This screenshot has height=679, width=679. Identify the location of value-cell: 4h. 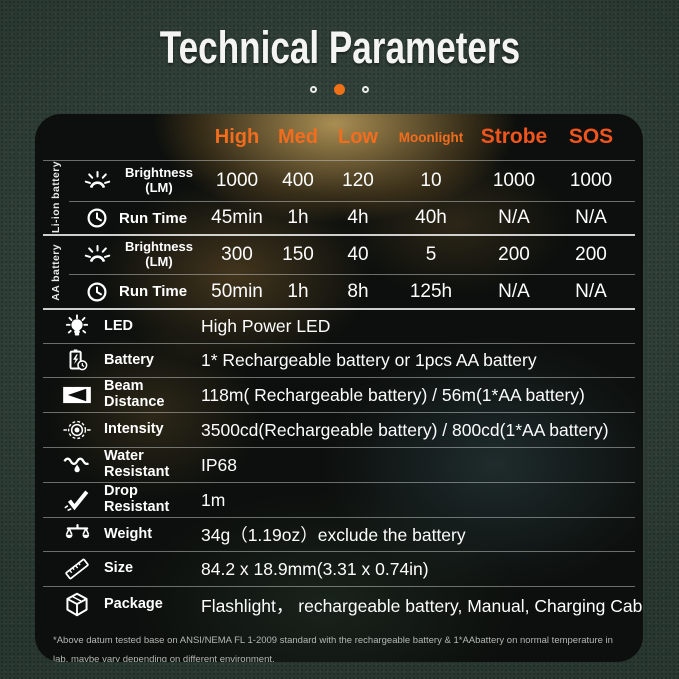
(358, 217).